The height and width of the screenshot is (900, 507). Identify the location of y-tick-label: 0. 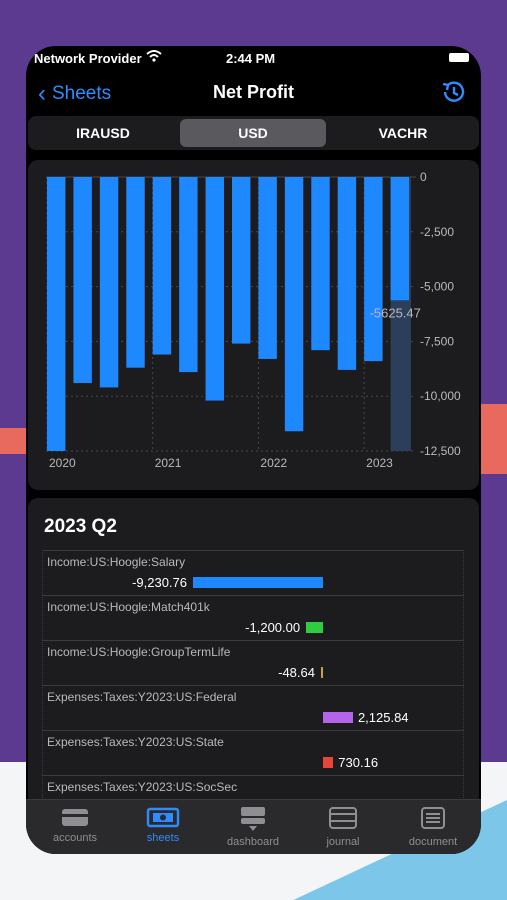
(423, 177).